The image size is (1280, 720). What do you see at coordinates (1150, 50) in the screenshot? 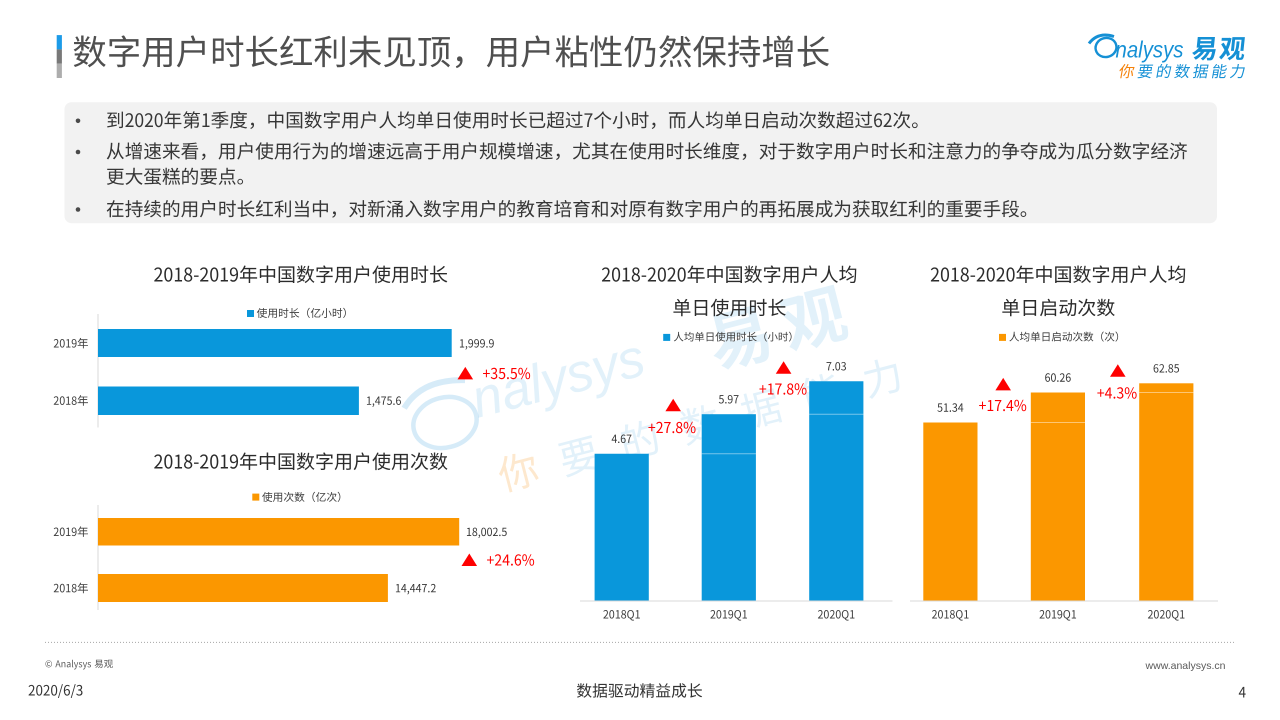
I see `svg-text: nalysys` at bounding box center [1150, 50].